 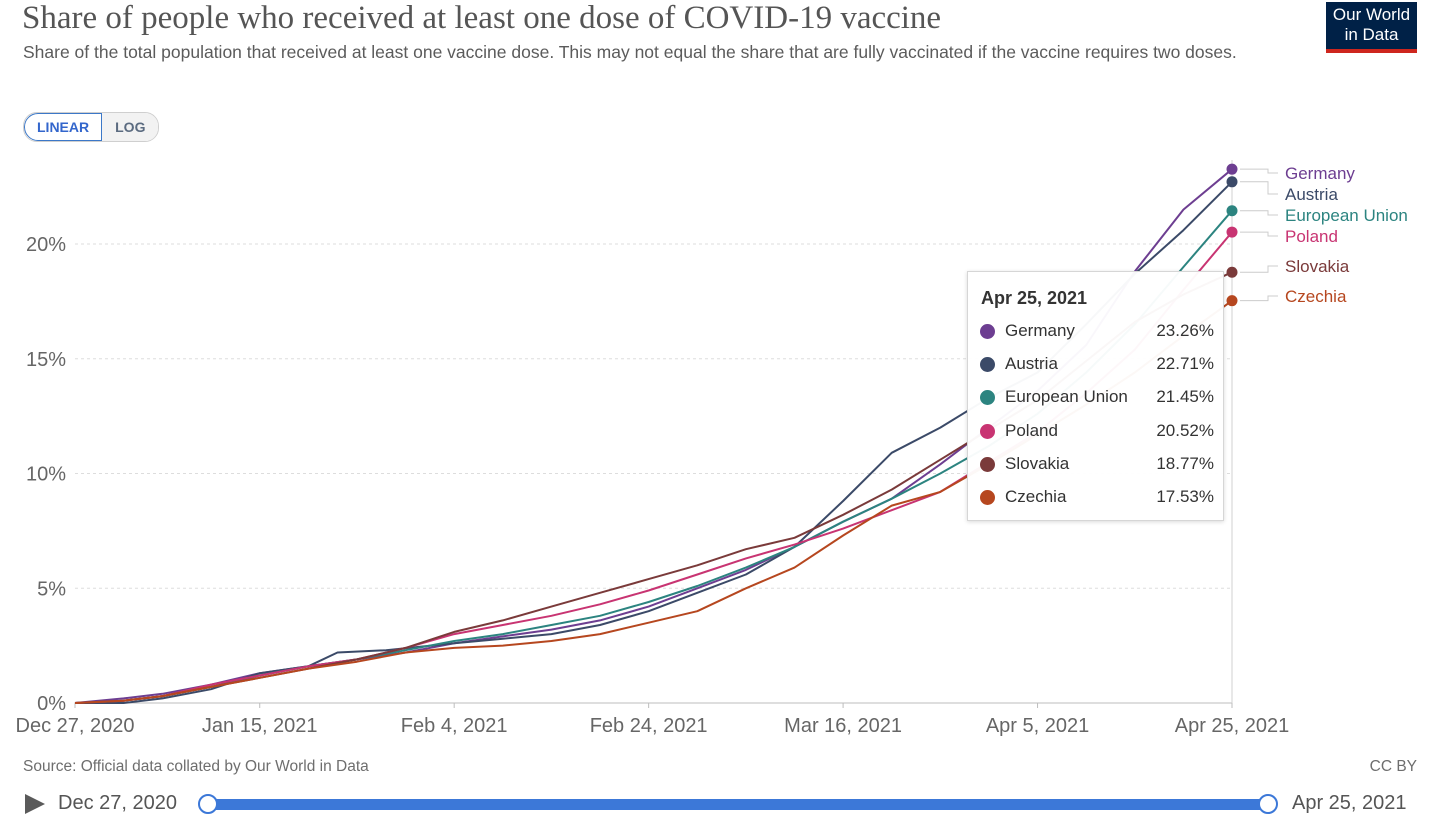 I want to click on tooltip-row: Germany 23.26%, so click(x=1097, y=332).